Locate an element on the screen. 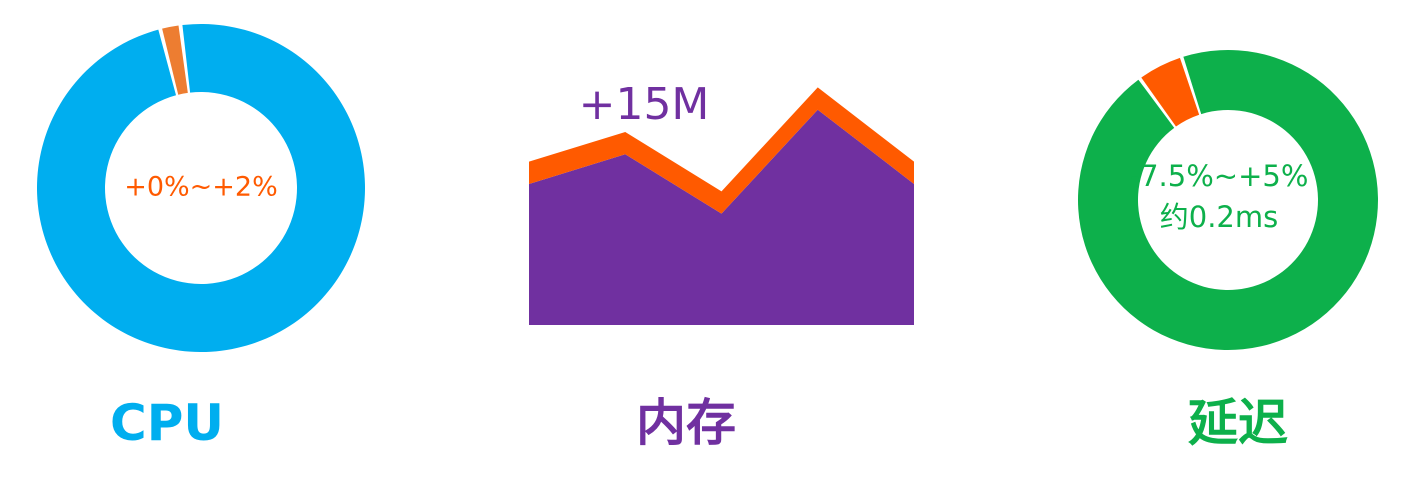 This screenshot has width=1410, height=483. cpu-caption: CPU is located at coordinates (167, 423).